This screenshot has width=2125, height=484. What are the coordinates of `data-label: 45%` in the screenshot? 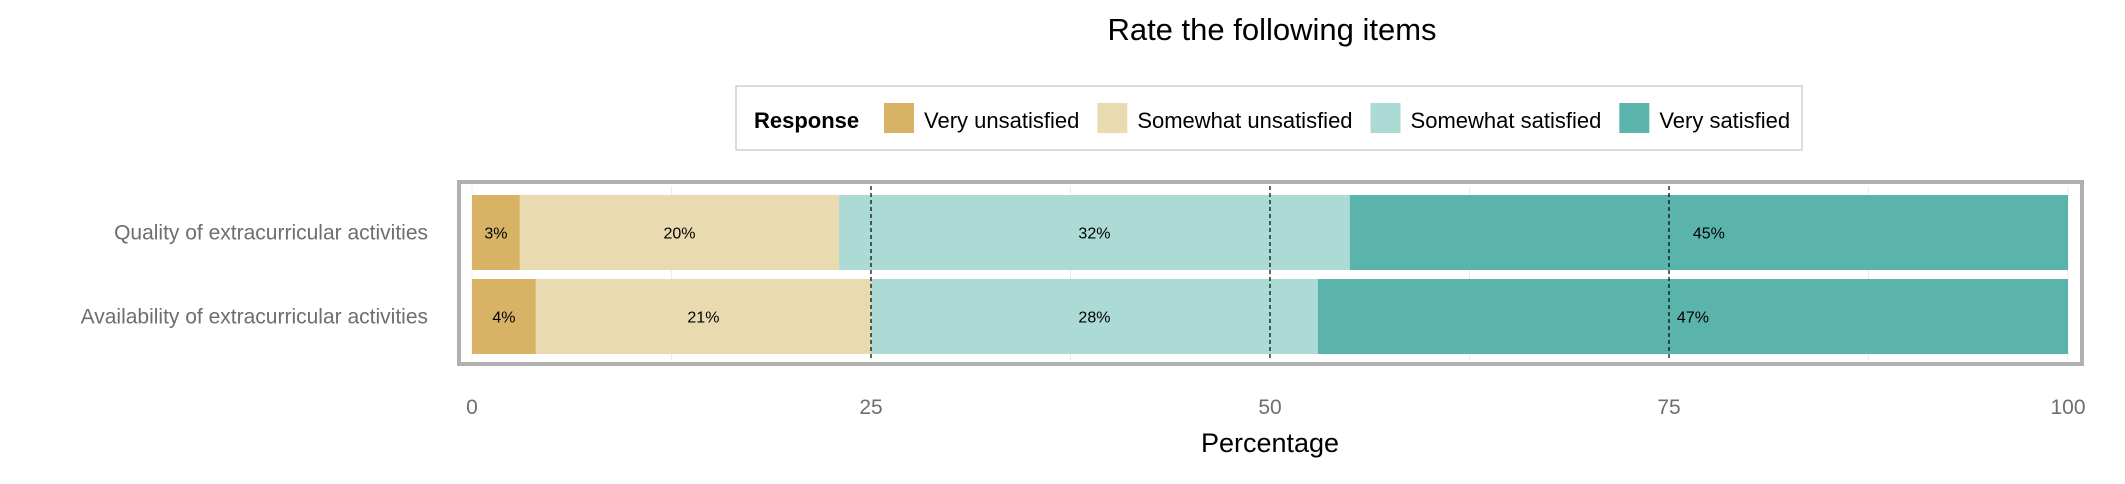 It's located at (1709, 234).